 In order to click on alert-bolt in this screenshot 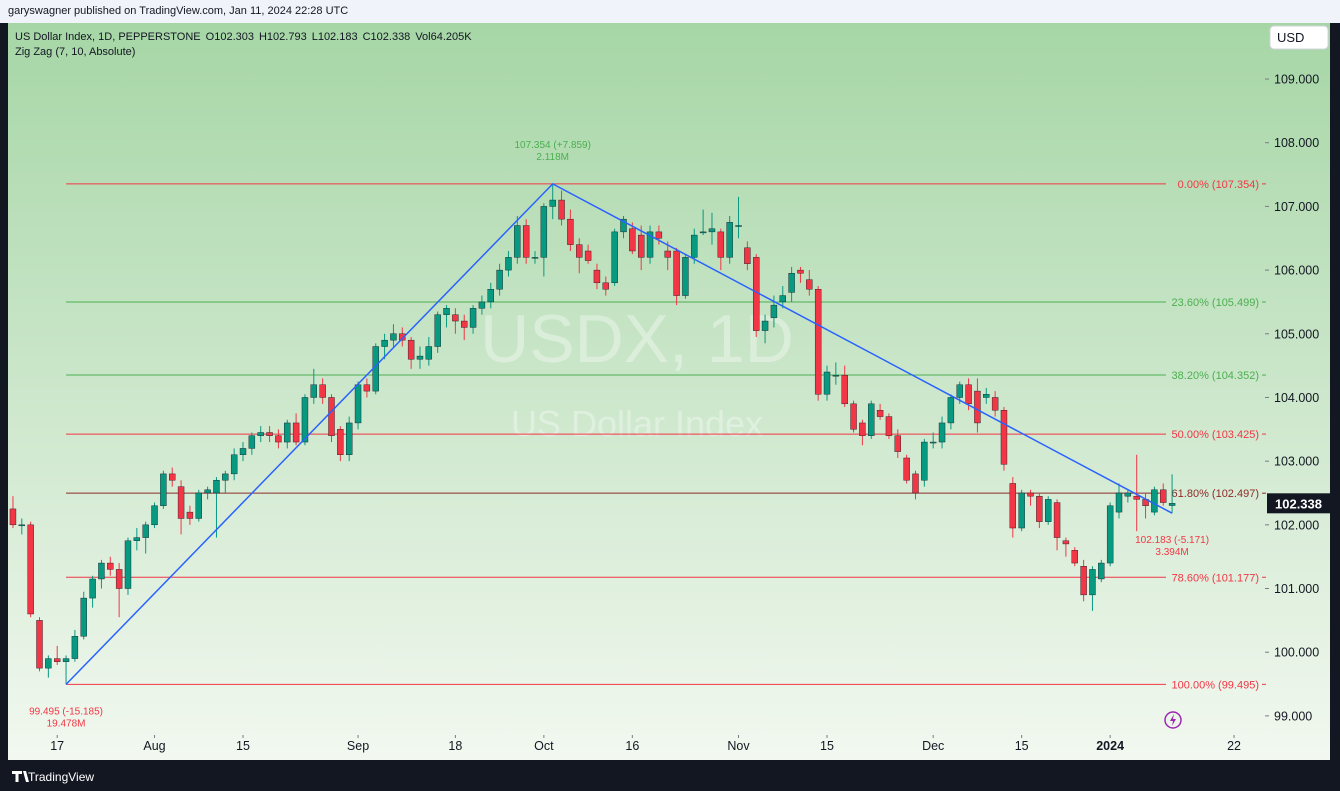, I will do `click(1173, 720)`.